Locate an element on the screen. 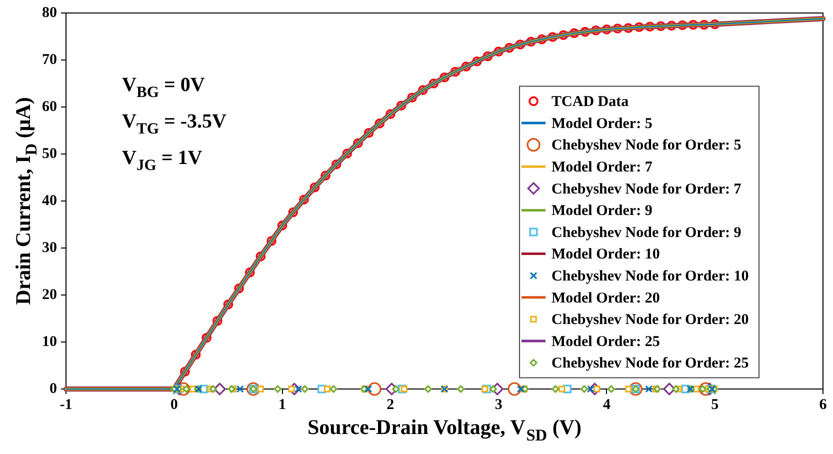 This screenshot has width=833, height=454. legend-label: Model Order: 20 is located at coordinates (606, 298).